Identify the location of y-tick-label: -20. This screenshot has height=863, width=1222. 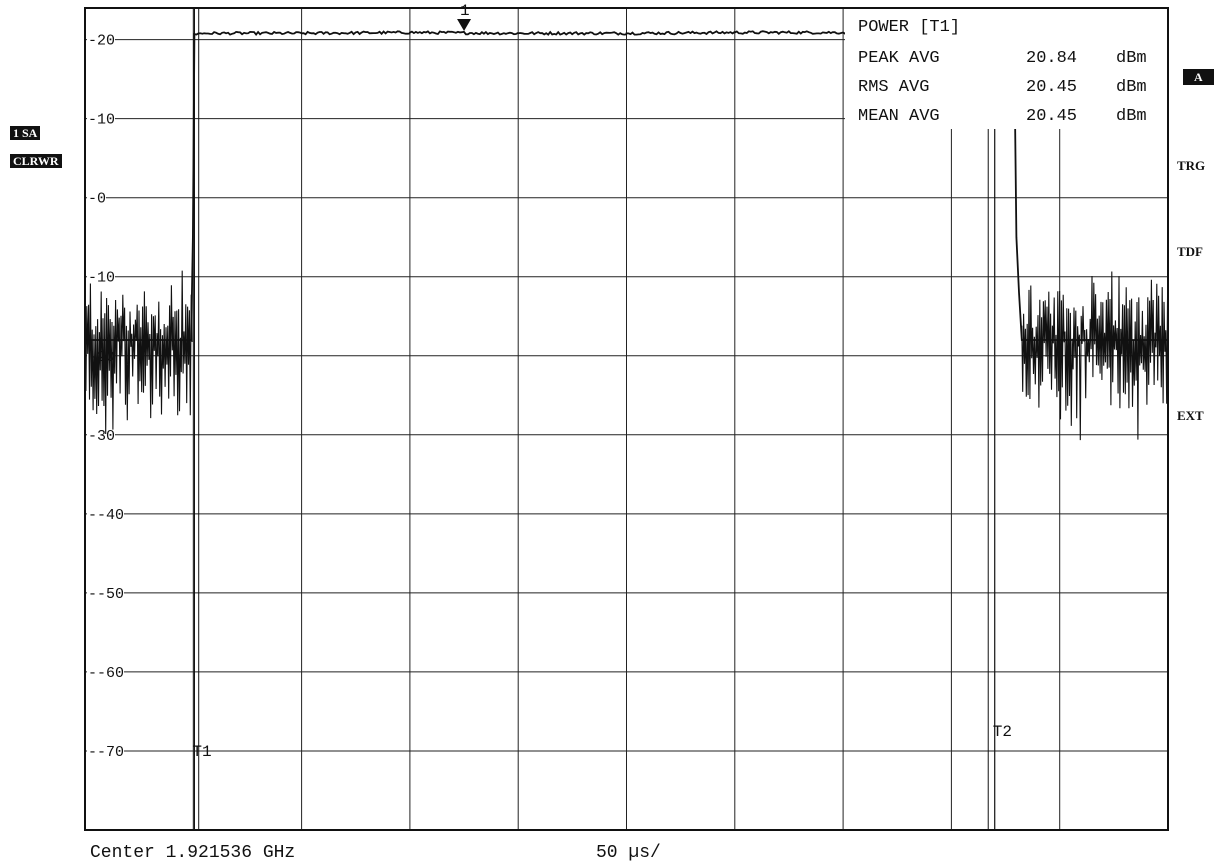
(101, 41).